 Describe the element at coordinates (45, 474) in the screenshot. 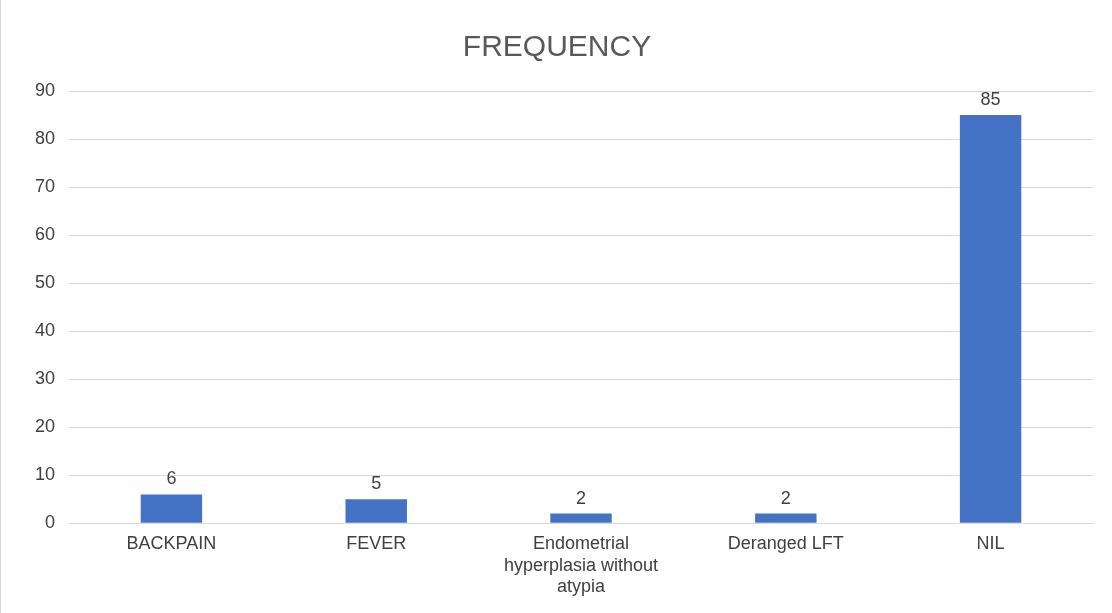

I see `y-tick-label: 10` at that location.